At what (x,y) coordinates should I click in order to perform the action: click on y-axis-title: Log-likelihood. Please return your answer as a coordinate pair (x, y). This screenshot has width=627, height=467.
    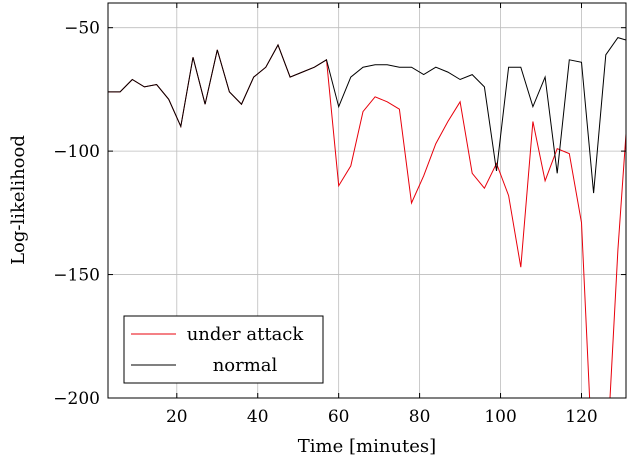
    Looking at the image, I should click on (18, 200).